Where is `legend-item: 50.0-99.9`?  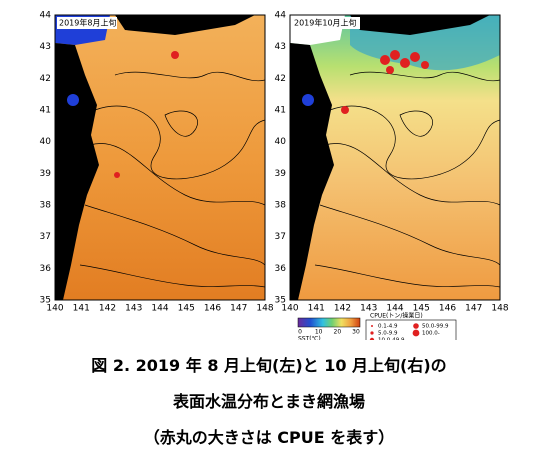
legend-item: 50.0-99.9 is located at coordinates (435, 327).